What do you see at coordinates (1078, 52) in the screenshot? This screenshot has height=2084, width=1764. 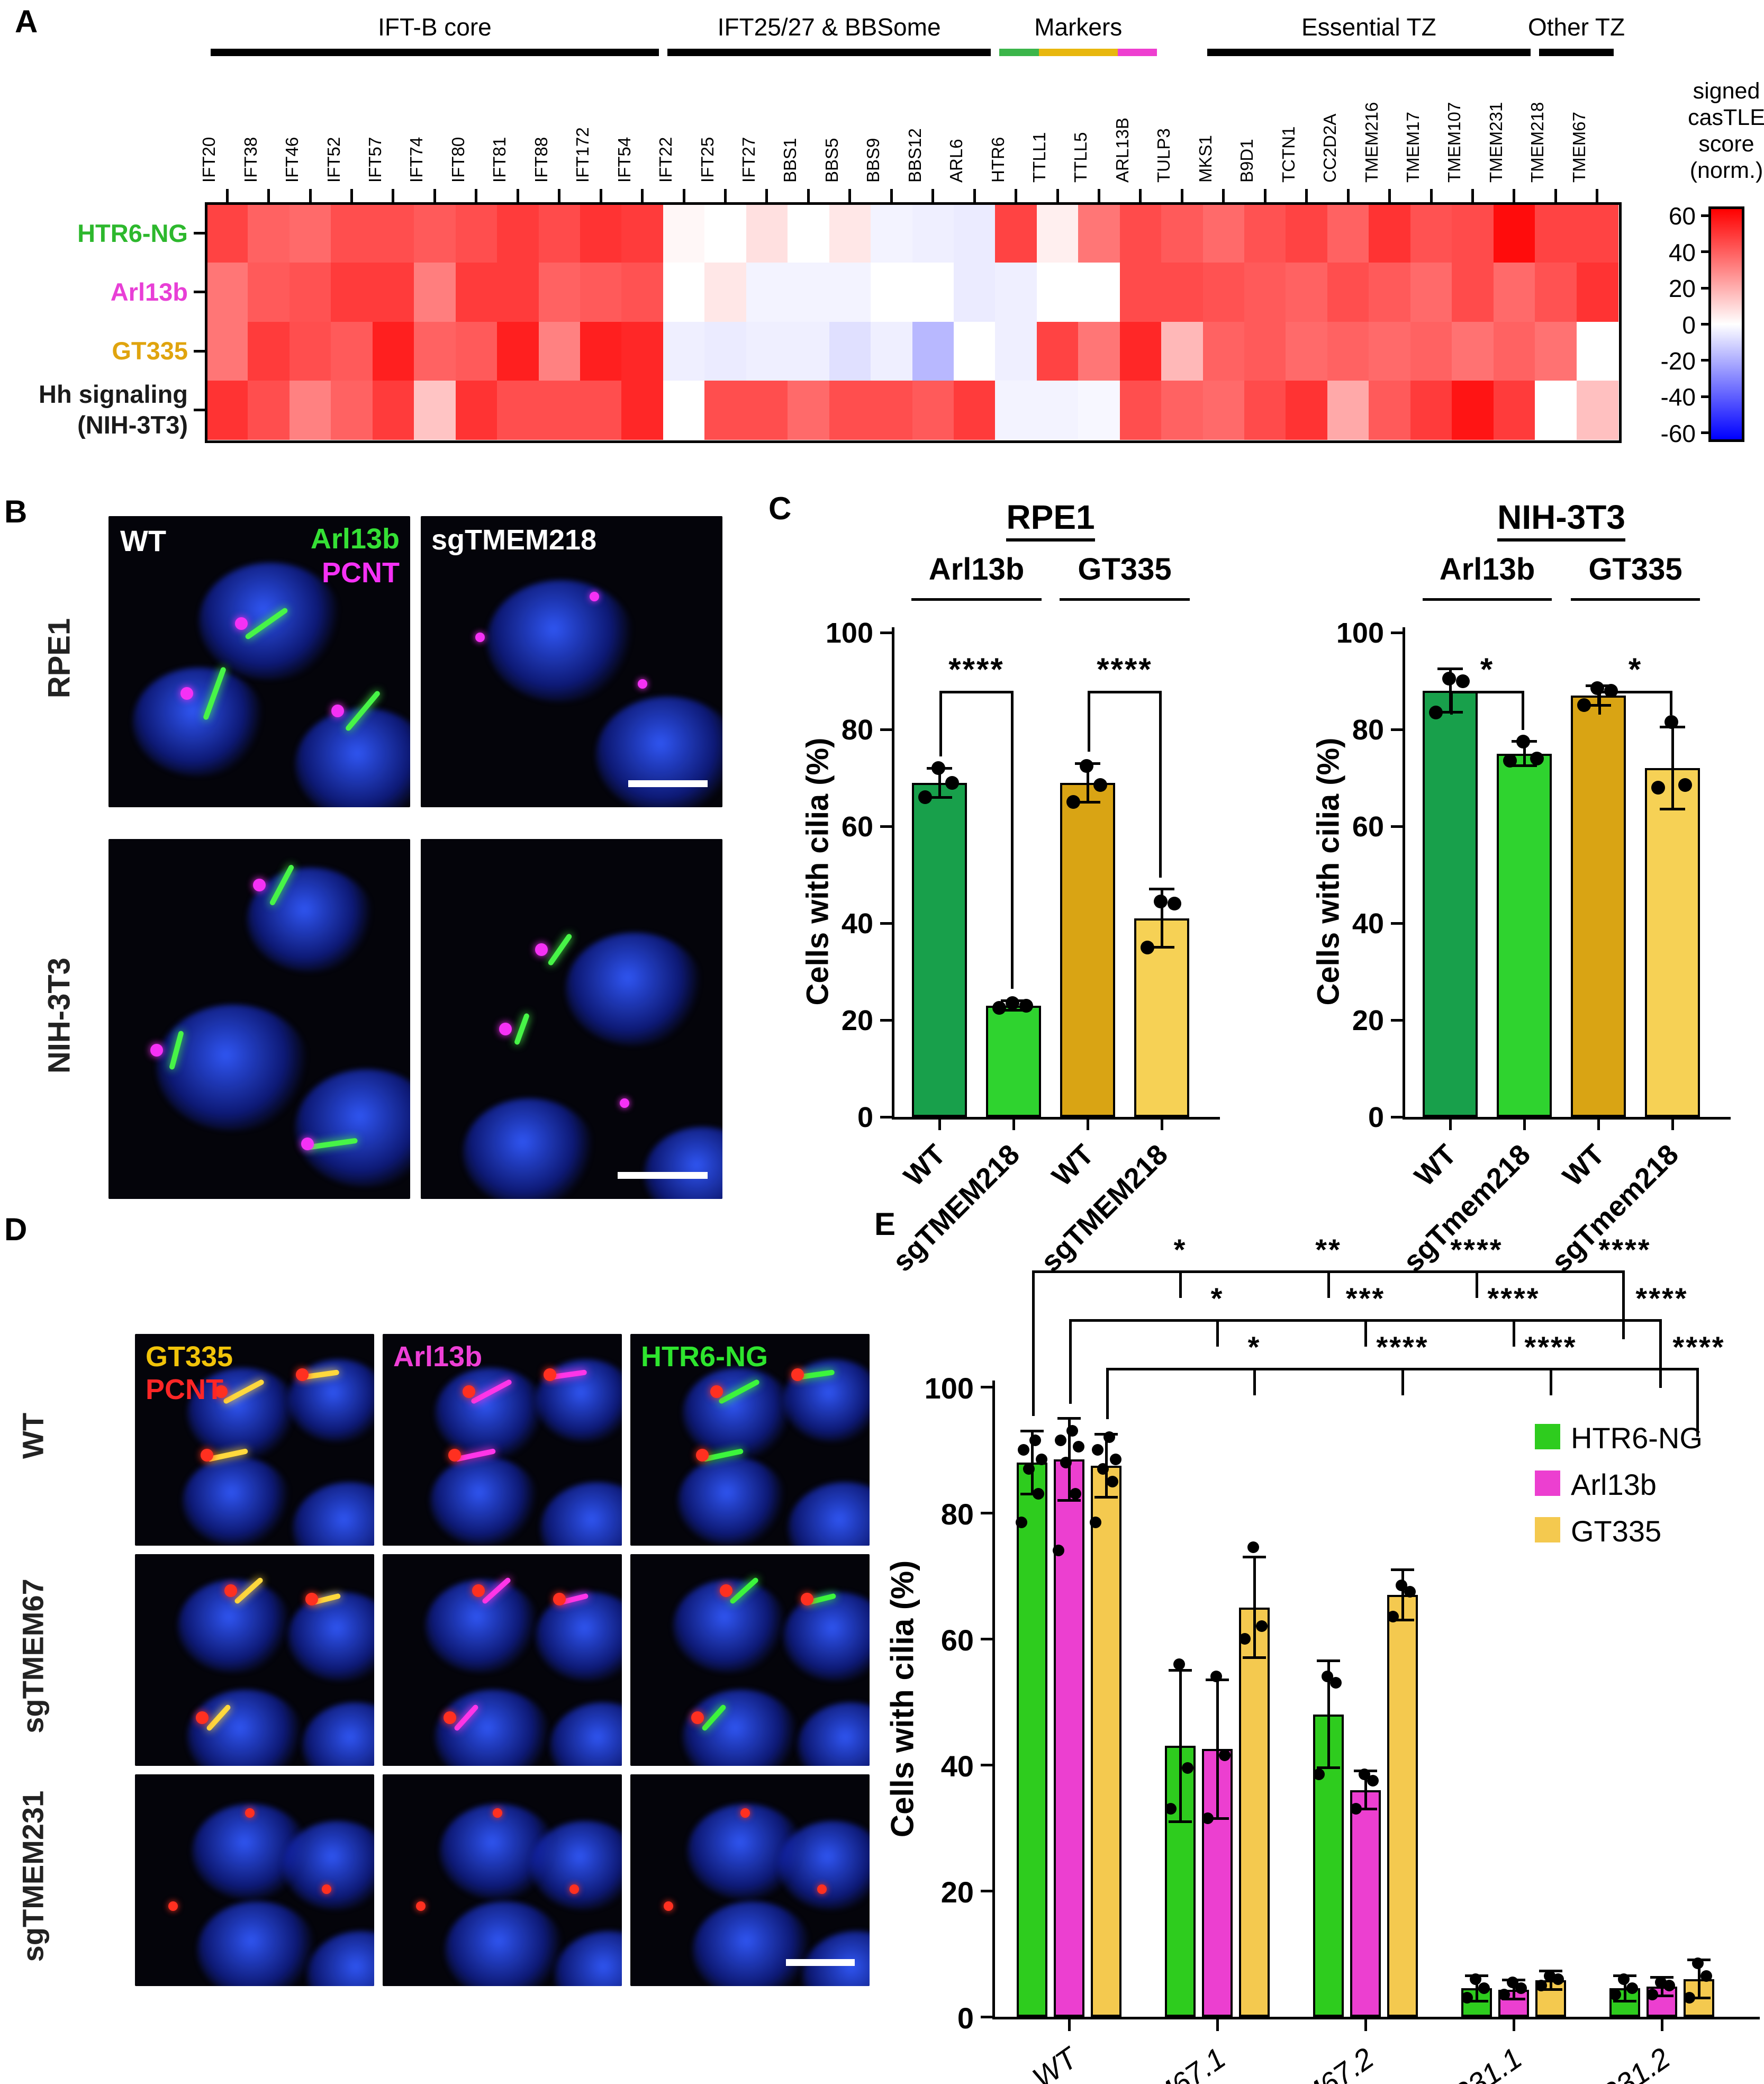 I see `marker-group-bar-segment` at bounding box center [1078, 52].